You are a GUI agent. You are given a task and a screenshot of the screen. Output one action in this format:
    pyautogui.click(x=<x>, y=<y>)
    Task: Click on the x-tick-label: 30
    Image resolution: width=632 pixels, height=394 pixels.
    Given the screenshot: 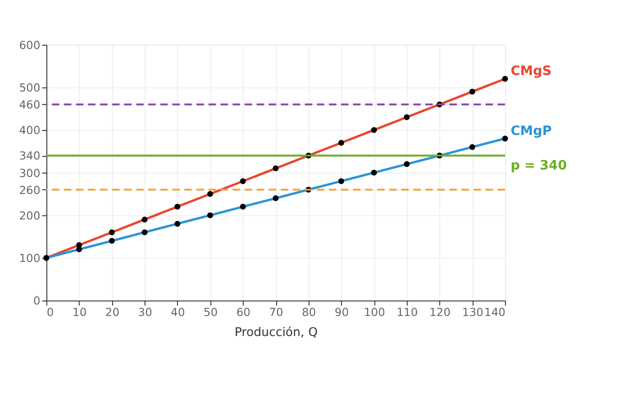 What is the action you would take?
    pyautogui.click(x=145, y=312)
    